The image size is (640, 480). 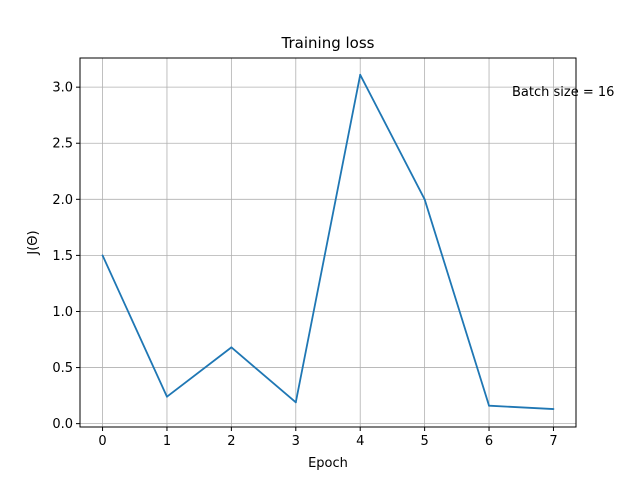 What do you see at coordinates (102, 441) in the screenshot?
I see `x-tick-label: 0` at bounding box center [102, 441].